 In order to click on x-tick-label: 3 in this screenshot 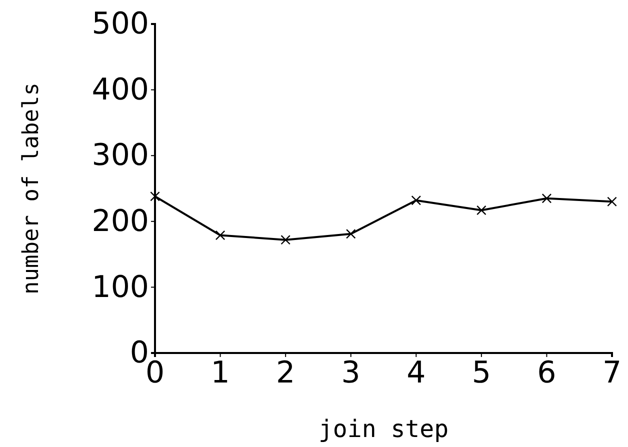, I will do `click(350, 372)`.